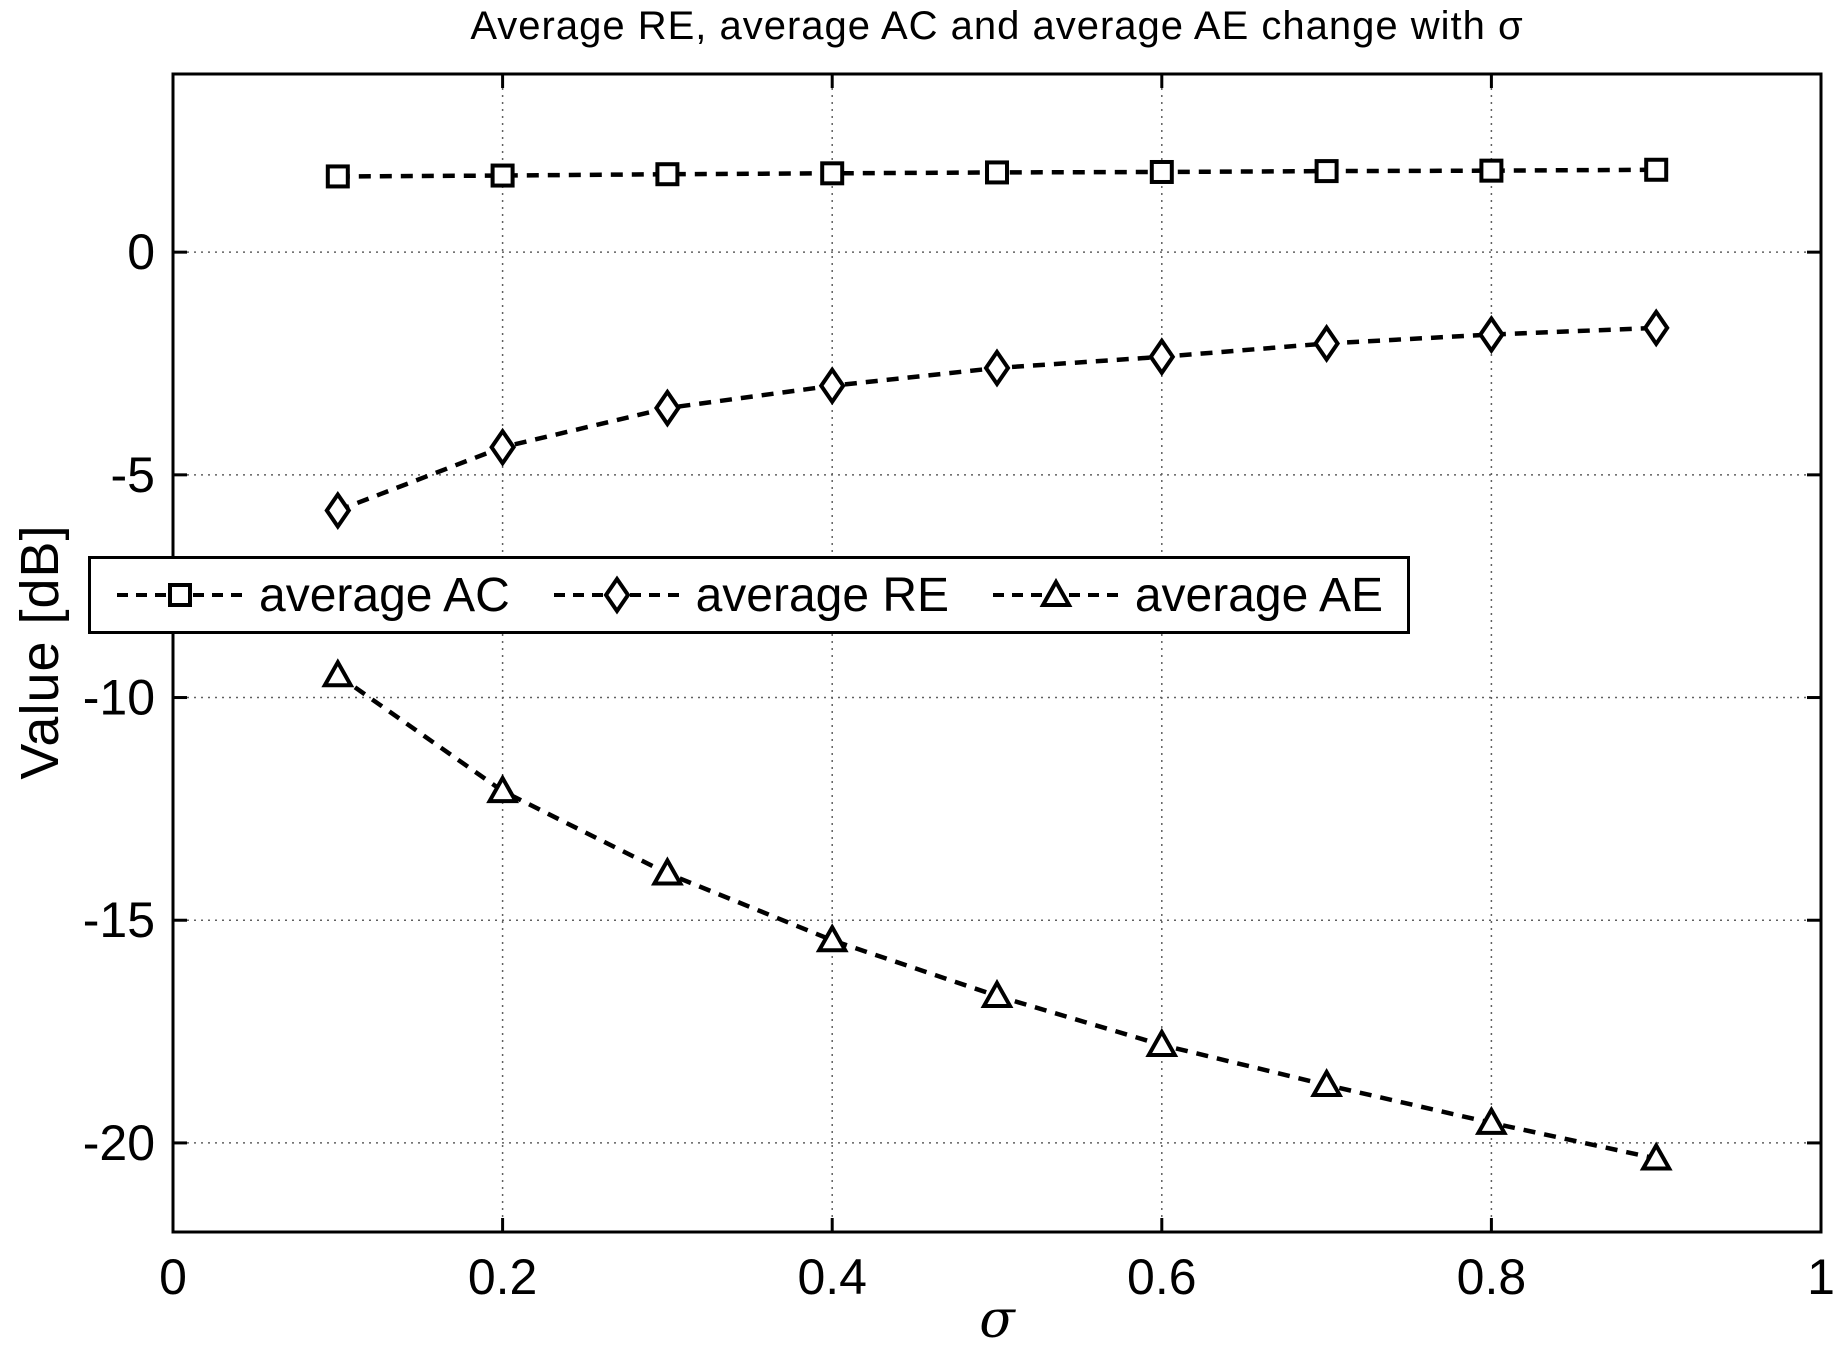 The image size is (1846, 1365). I want to click on legend-label: average AE, so click(1258, 595).